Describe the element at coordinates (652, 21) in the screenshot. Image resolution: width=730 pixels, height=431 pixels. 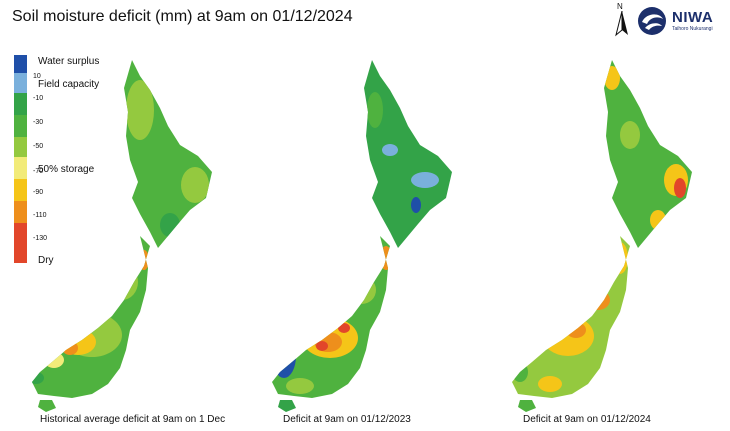
I see `niwa-swirl-icon` at that location.